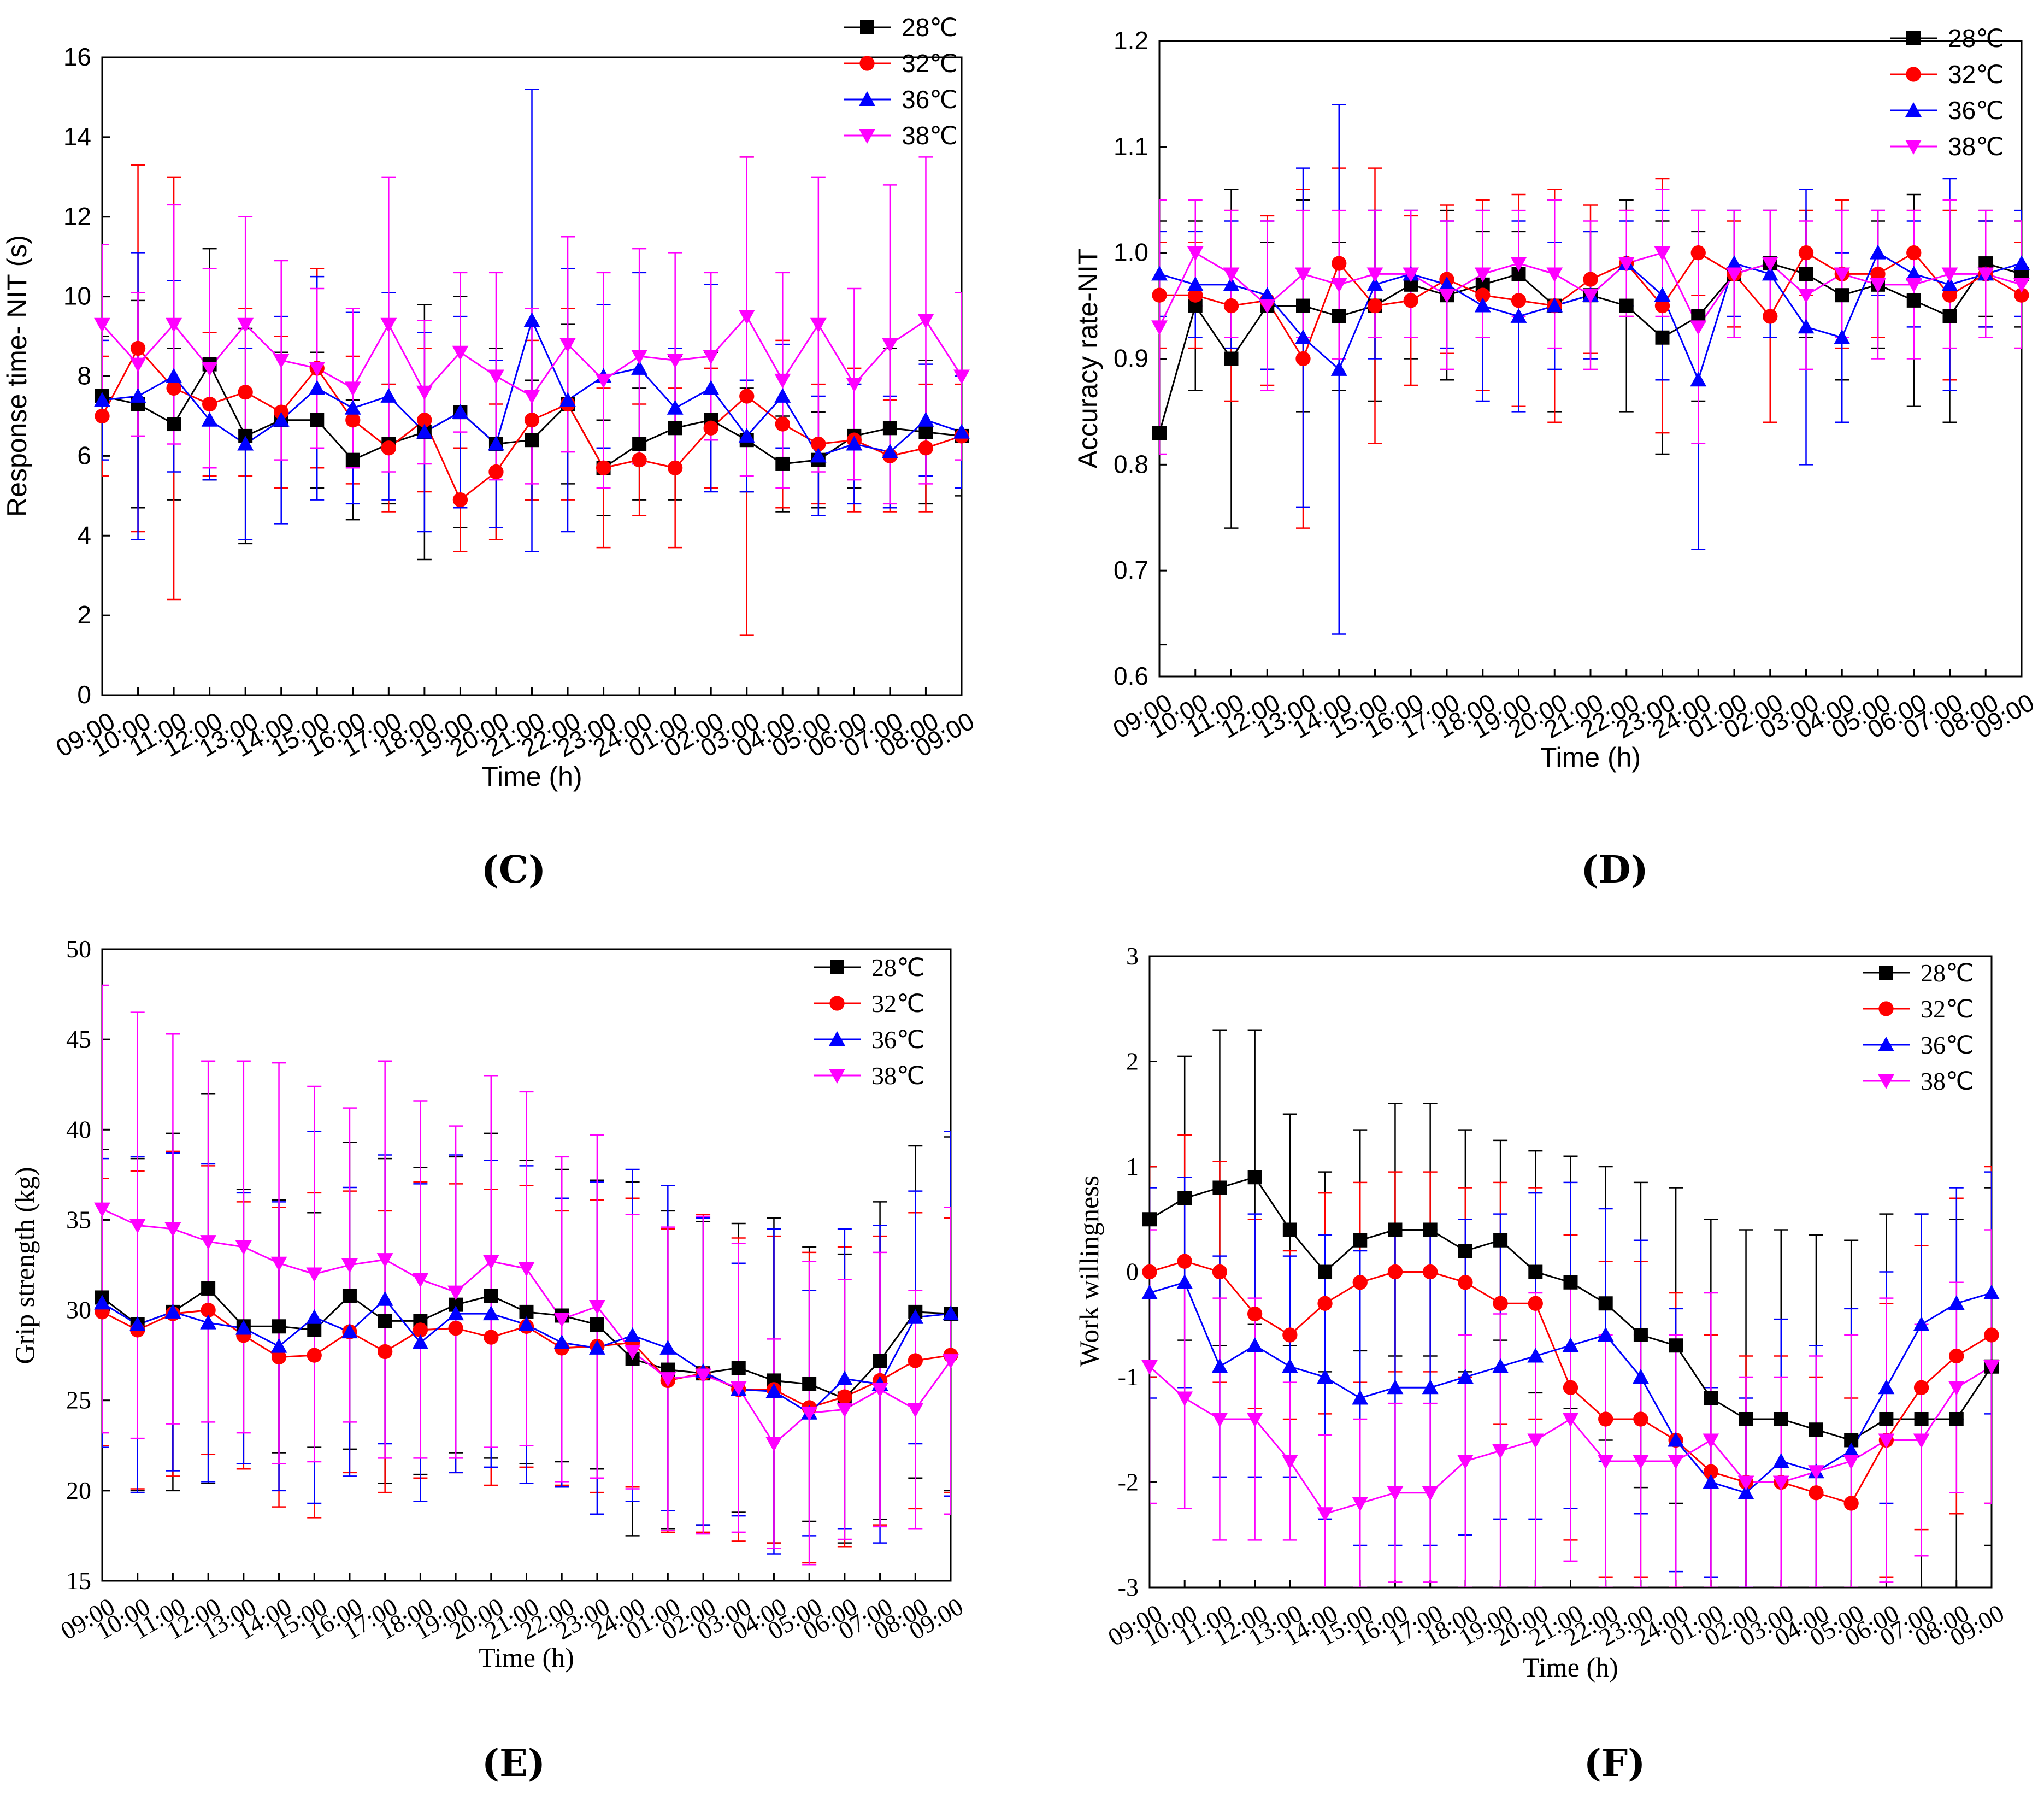  Describe the element at coordinates (1133, 1166) in the screenshot. I see `y-tick-label: 1` at that location.